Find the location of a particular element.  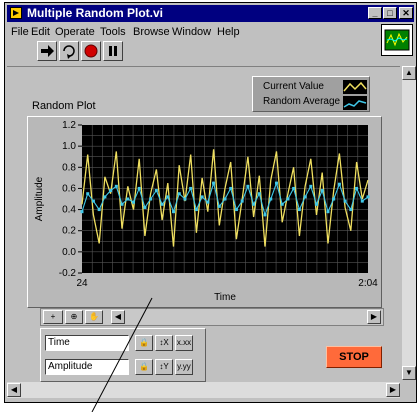

menu-file: File is located at coordinates (20, 32).